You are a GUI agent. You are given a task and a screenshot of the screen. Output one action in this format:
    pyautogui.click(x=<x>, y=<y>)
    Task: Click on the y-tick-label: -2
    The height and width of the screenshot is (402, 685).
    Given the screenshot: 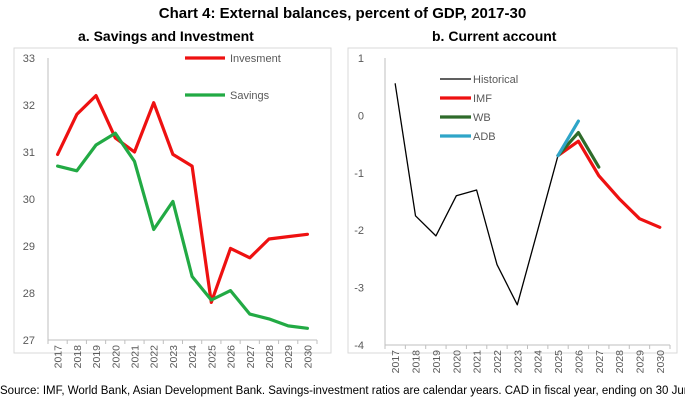 What is the action you would take?
    pyautogui.click(x=359, y=231)
    